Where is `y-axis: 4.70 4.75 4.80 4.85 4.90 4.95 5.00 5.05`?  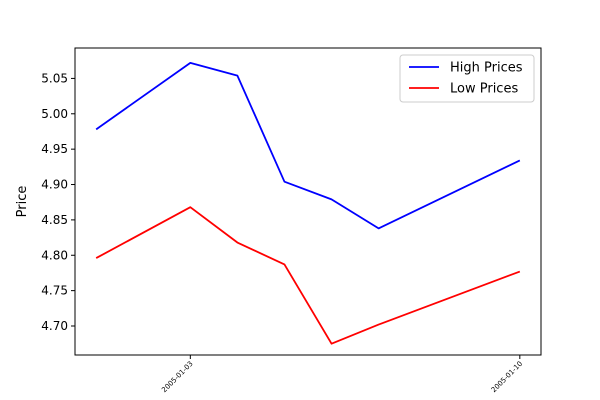
y-axis: 4.70 4.75 4.80 4.85 4.90 4.95 5.00 5.05 is located at coordinates (58, 202).